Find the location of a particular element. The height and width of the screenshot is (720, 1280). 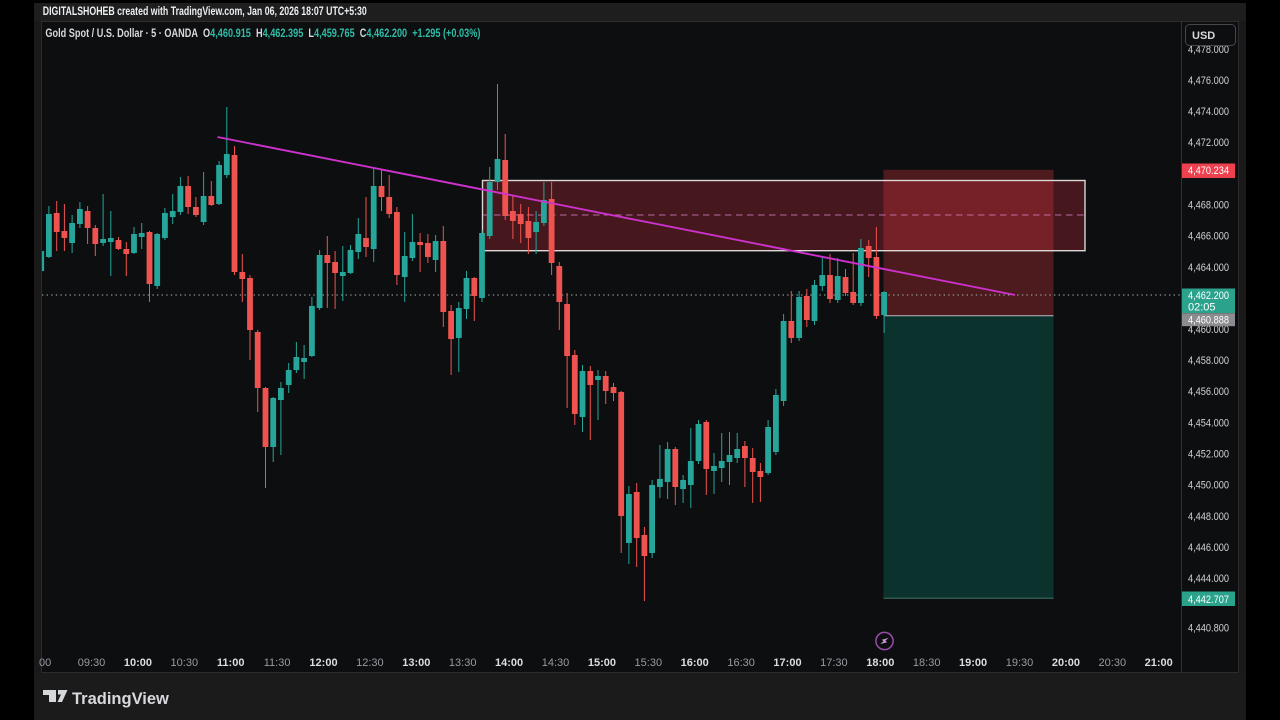

svg-text: USD is located at coordinates (1203, 36).